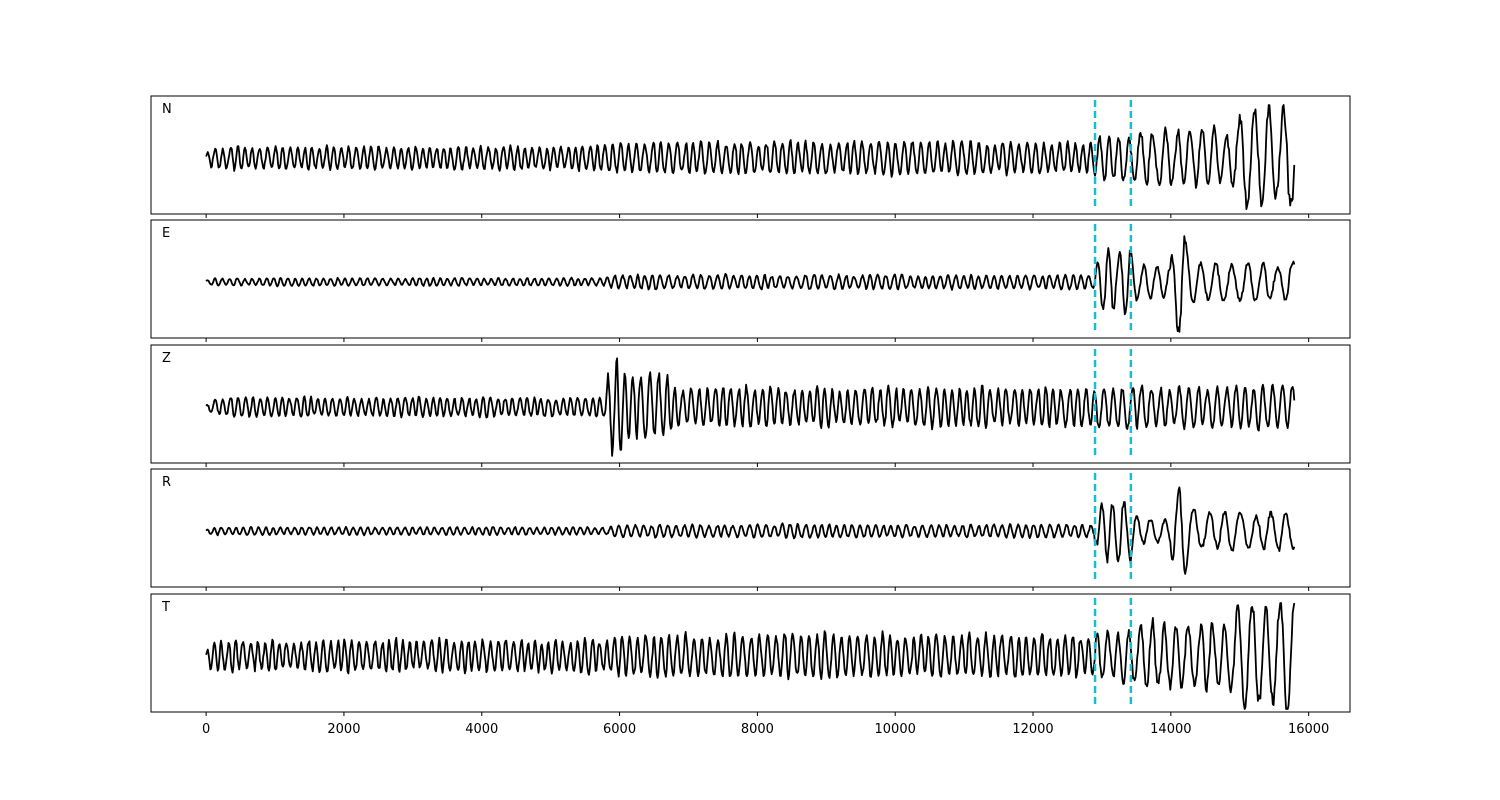 The width and height of the screenshot is (1500, 800). I want to click on trace-r, so click(750, 530).